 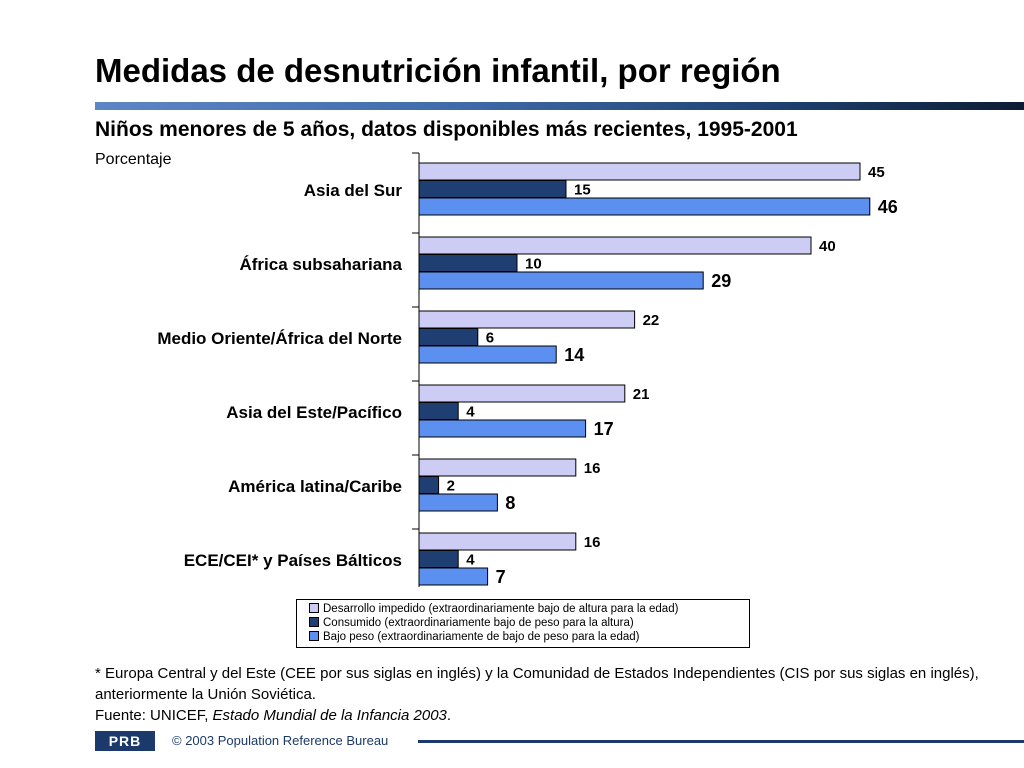 I want to click on category-label: Asia del Este/Pacífico, so click(x=314, y=412).